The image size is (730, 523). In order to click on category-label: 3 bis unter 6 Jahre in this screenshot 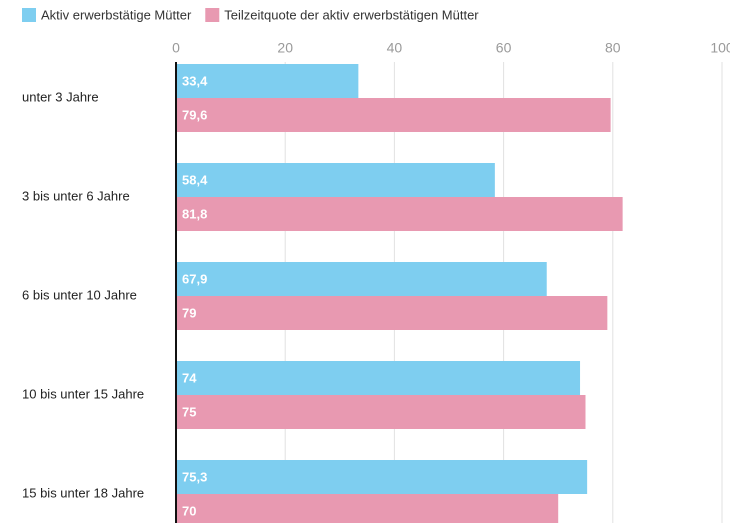, I will do `click(76, 195)`.